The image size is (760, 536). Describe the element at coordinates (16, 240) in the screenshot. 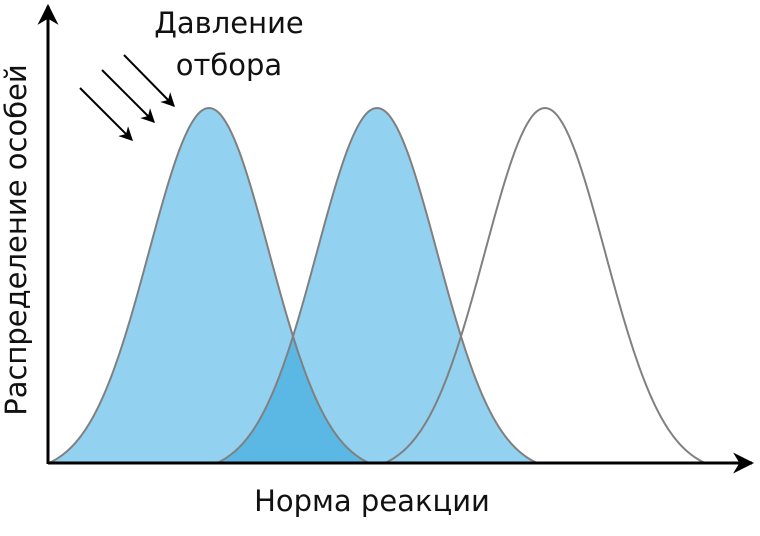

I see `y-axis-label: Распределение особей` at that location.